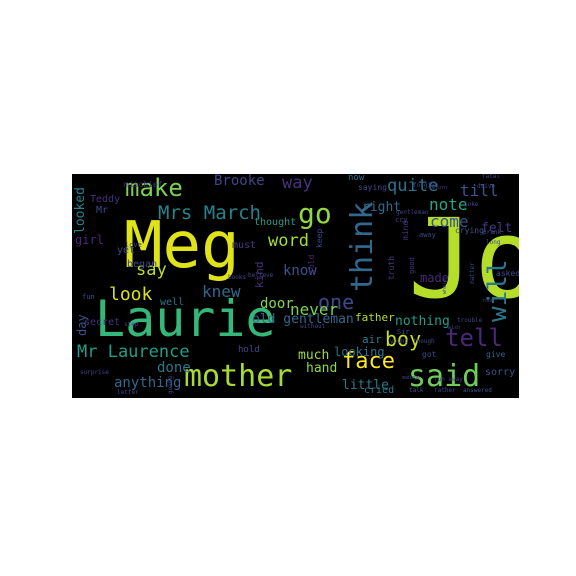 The image size is (576, 576). What do you see at coordinates (303, 319) in the screenshot?
I see `word-old-gentleman: old gentleman` at bounding box center [303, 319].